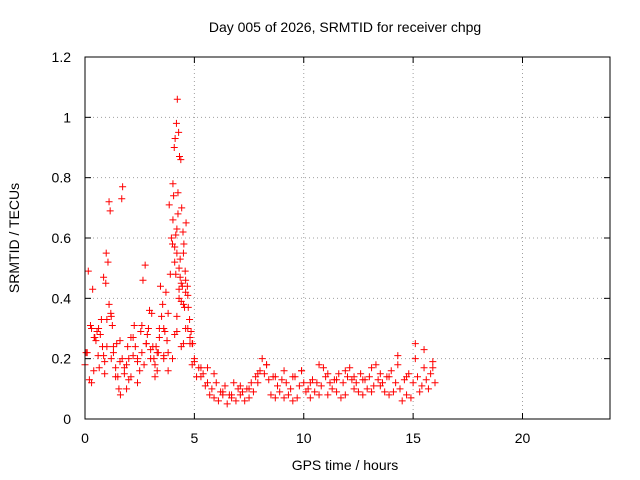 The image size is (640, 480). Describe the element at coordinates (85, 438) in the screenshot. I see `x-tick-label: 0` at that location.